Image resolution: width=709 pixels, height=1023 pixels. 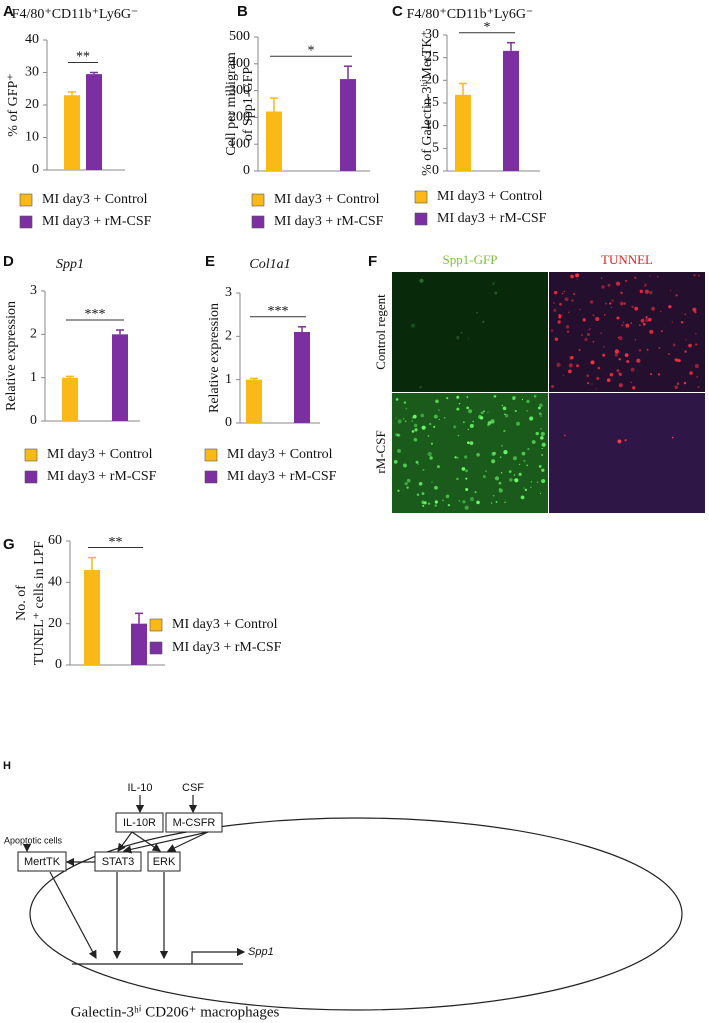 I want to click on node-label: STAT3, so click(x=118, y=862).